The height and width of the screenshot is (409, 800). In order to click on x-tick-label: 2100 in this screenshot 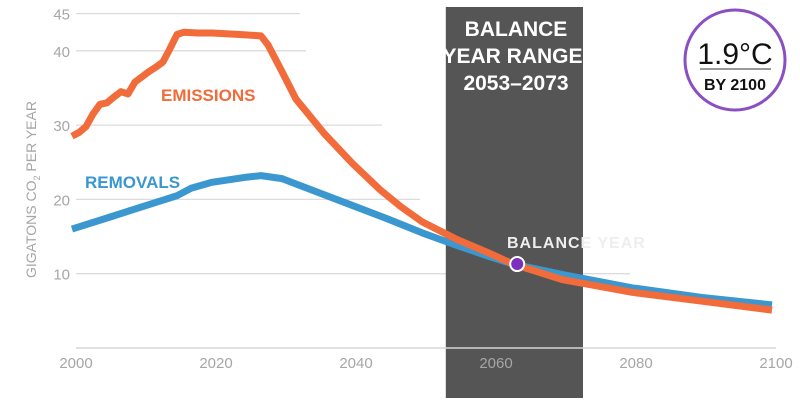, I will do `click(775, 363)`.